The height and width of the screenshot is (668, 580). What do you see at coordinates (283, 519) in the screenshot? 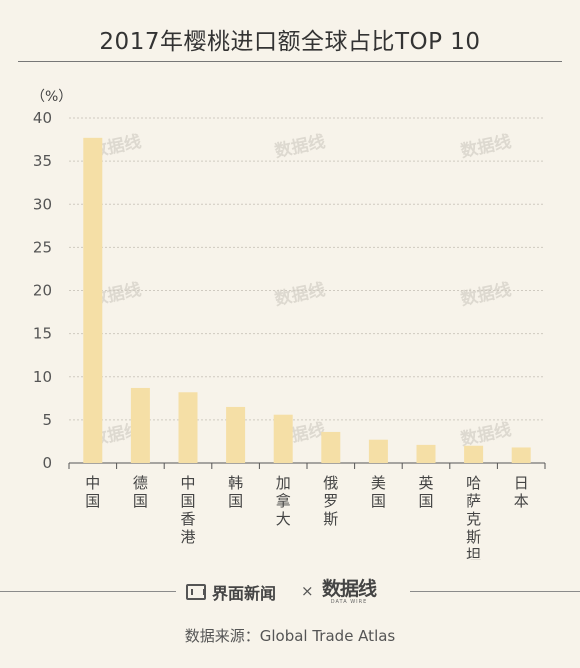
I see `x-tick-label: 大` at bounding box center [283, 519].